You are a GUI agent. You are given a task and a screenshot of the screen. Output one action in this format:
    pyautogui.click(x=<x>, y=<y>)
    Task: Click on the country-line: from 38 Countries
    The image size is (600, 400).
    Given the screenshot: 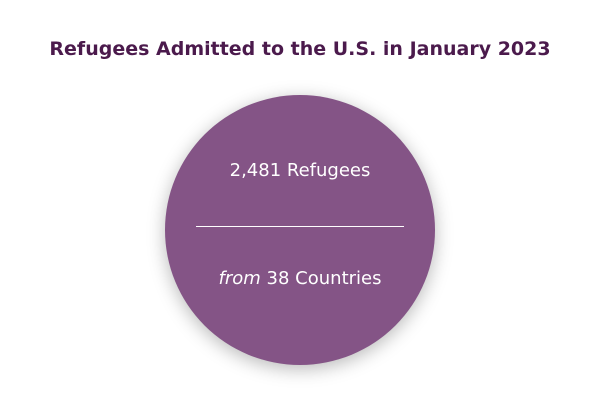 What is the action you would take?
    pyautogui.click(x=300, y=278)
    